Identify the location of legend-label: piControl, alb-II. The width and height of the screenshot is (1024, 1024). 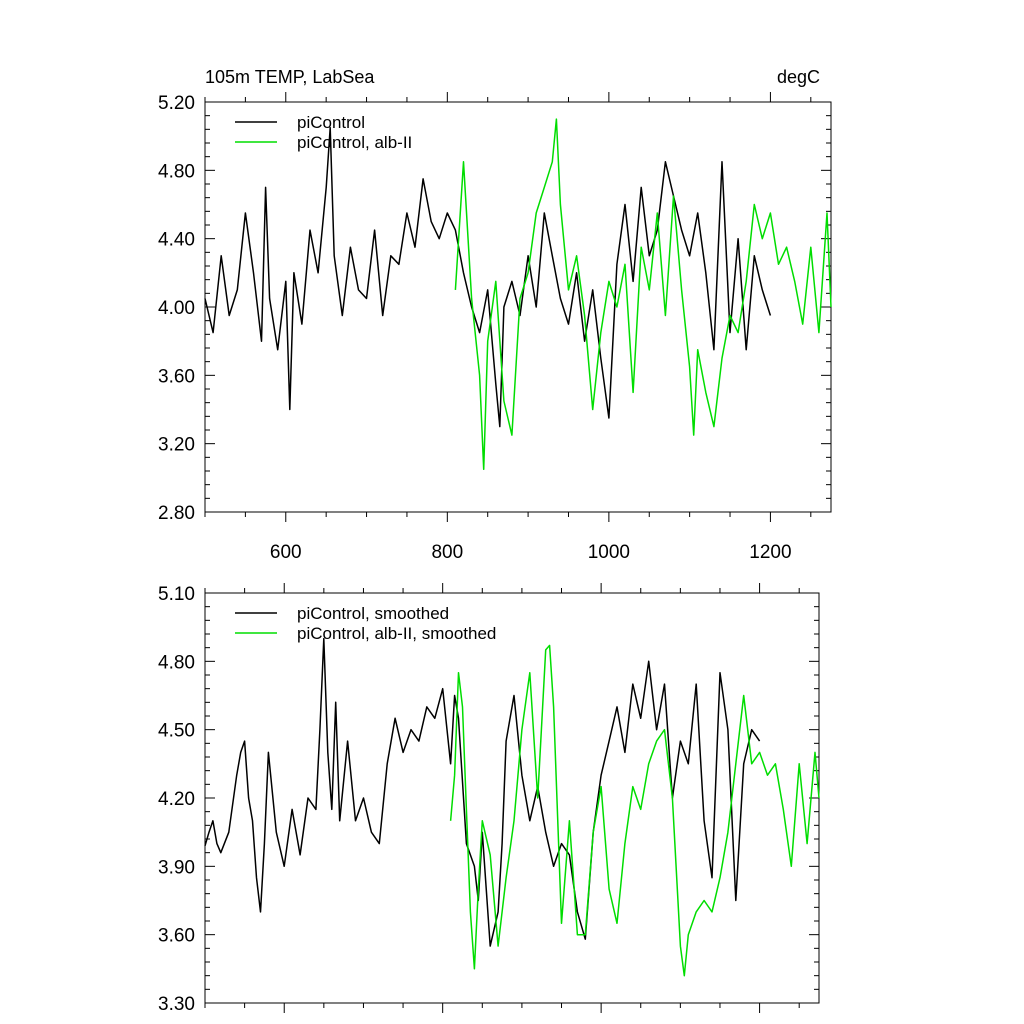
(354, 142).